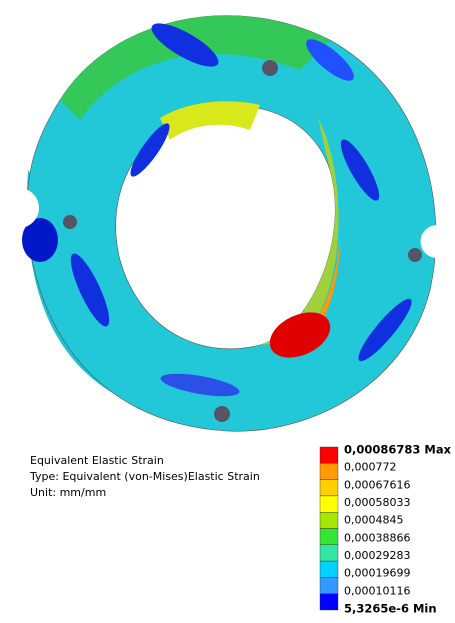 The height and width of the screenshot is (623, 455). I want to click on legend-label: 0,00058033, so click(377, 502).